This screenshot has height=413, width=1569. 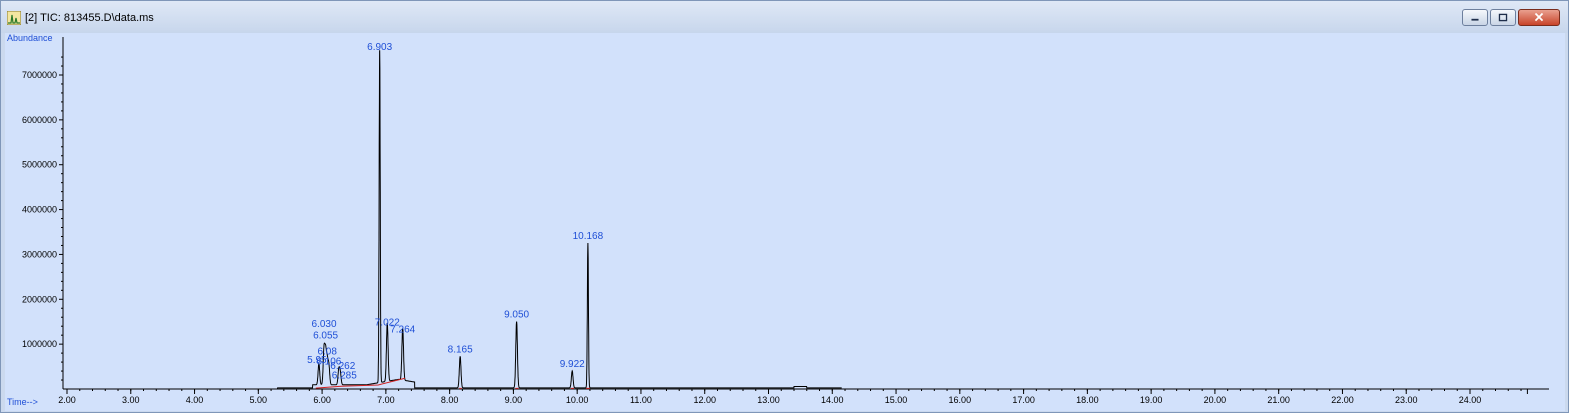 What do you see at coordinates (1151, 400) in the screenshot?
I see `x-tick-label: 19.00` at bounding box center [1151, 400].